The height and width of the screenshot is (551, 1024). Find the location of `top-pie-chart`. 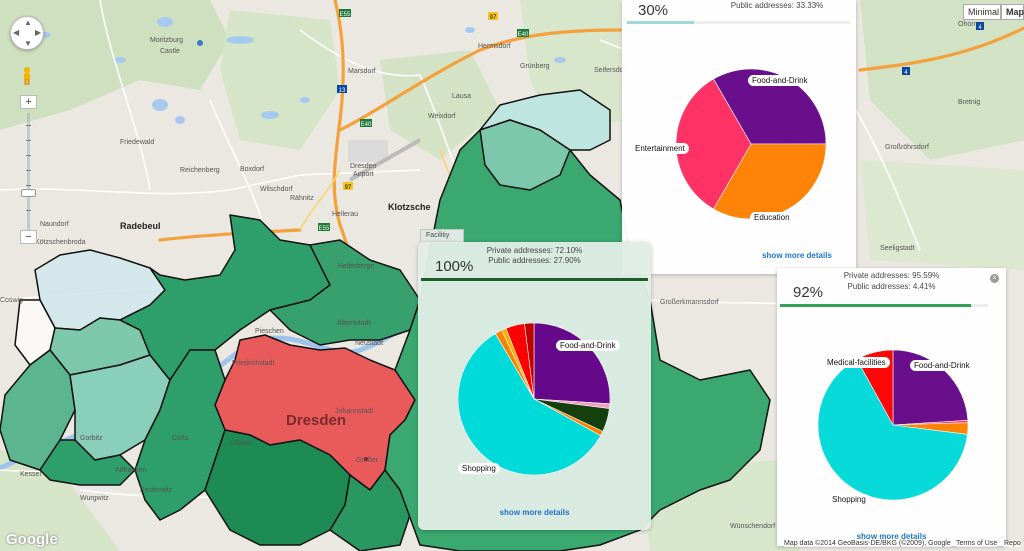

top-pie-chart is located at coordinates (751, 144).